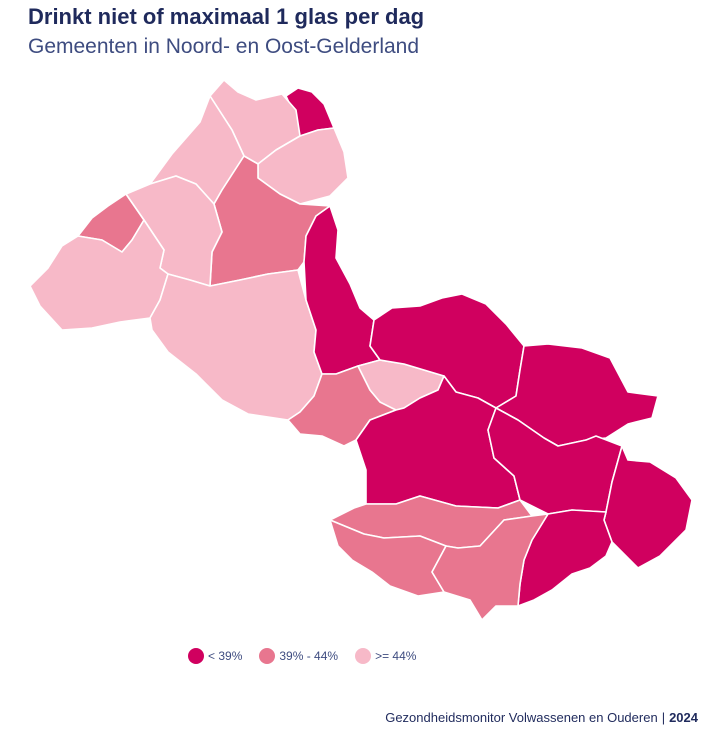  I want to click on legend-label-mid: 39% - 44%, so click(309, 656).